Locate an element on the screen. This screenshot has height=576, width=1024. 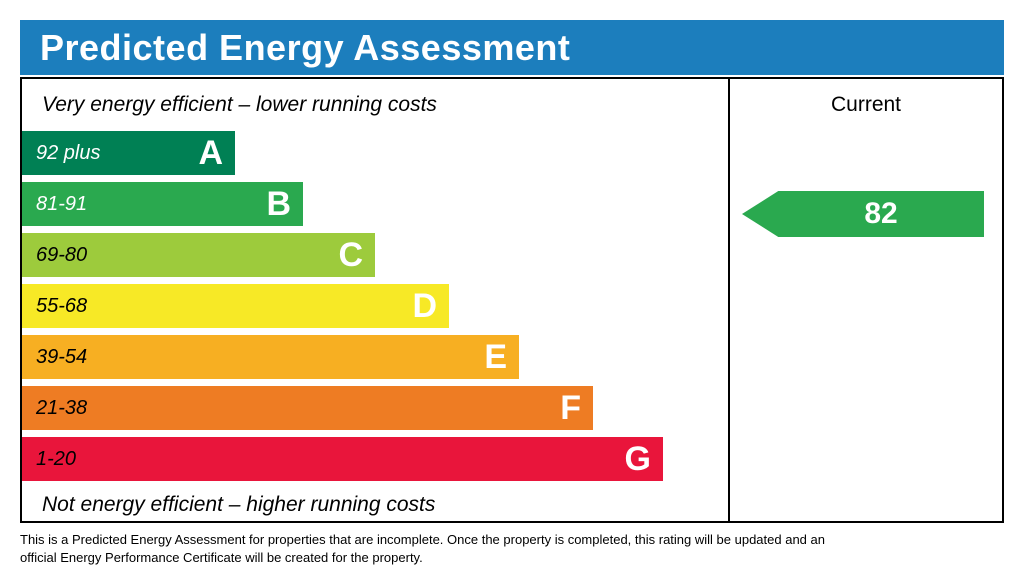
band-d: 55-68 D is located at coordinates (235, 306).